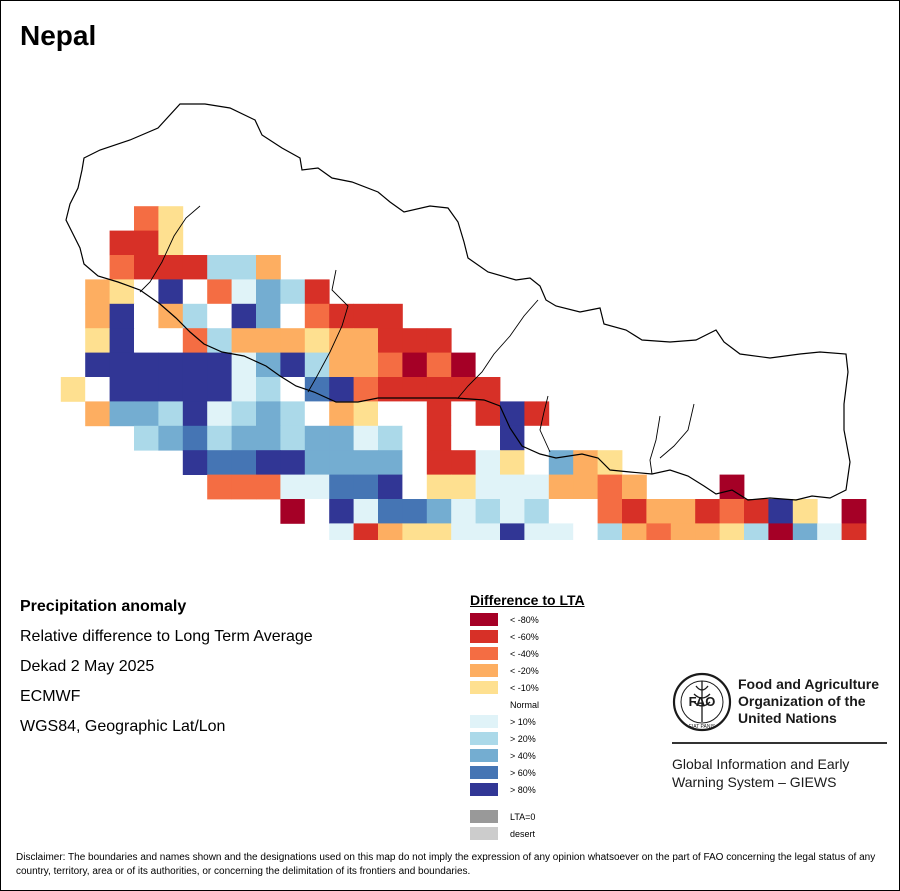 This screenshot has width=900, height=891. What do you see at coordinates (523, 721) in the screenshot?
I see `legend-label: > 10%` at bounding box center [523, 721].